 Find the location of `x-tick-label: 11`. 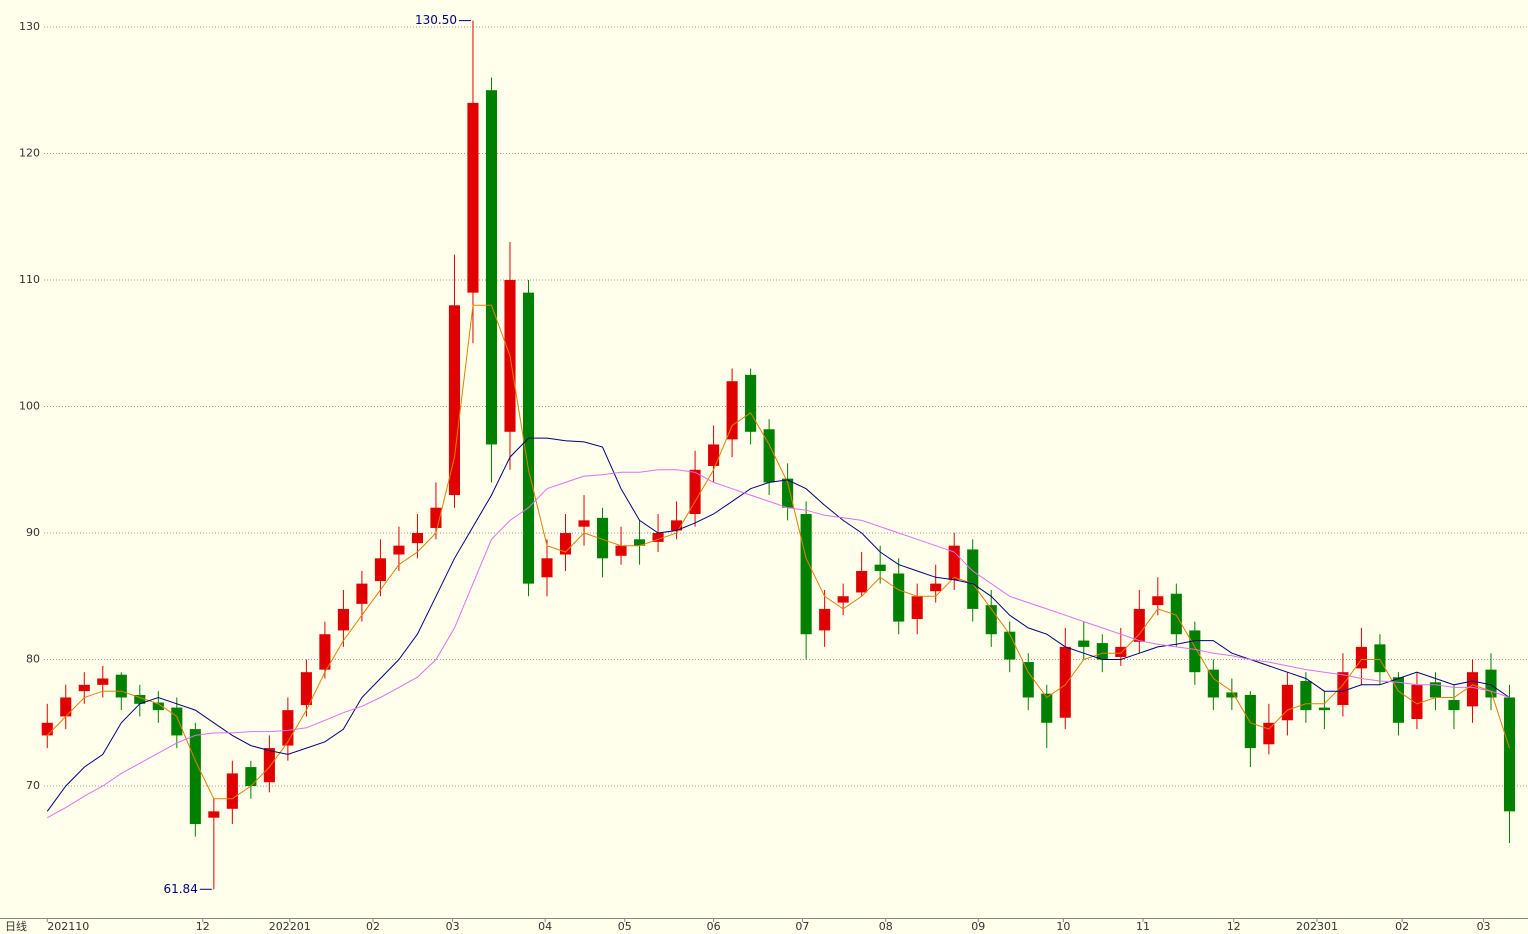

x-tick-label: 11 is located at coordinates (1143, 926).